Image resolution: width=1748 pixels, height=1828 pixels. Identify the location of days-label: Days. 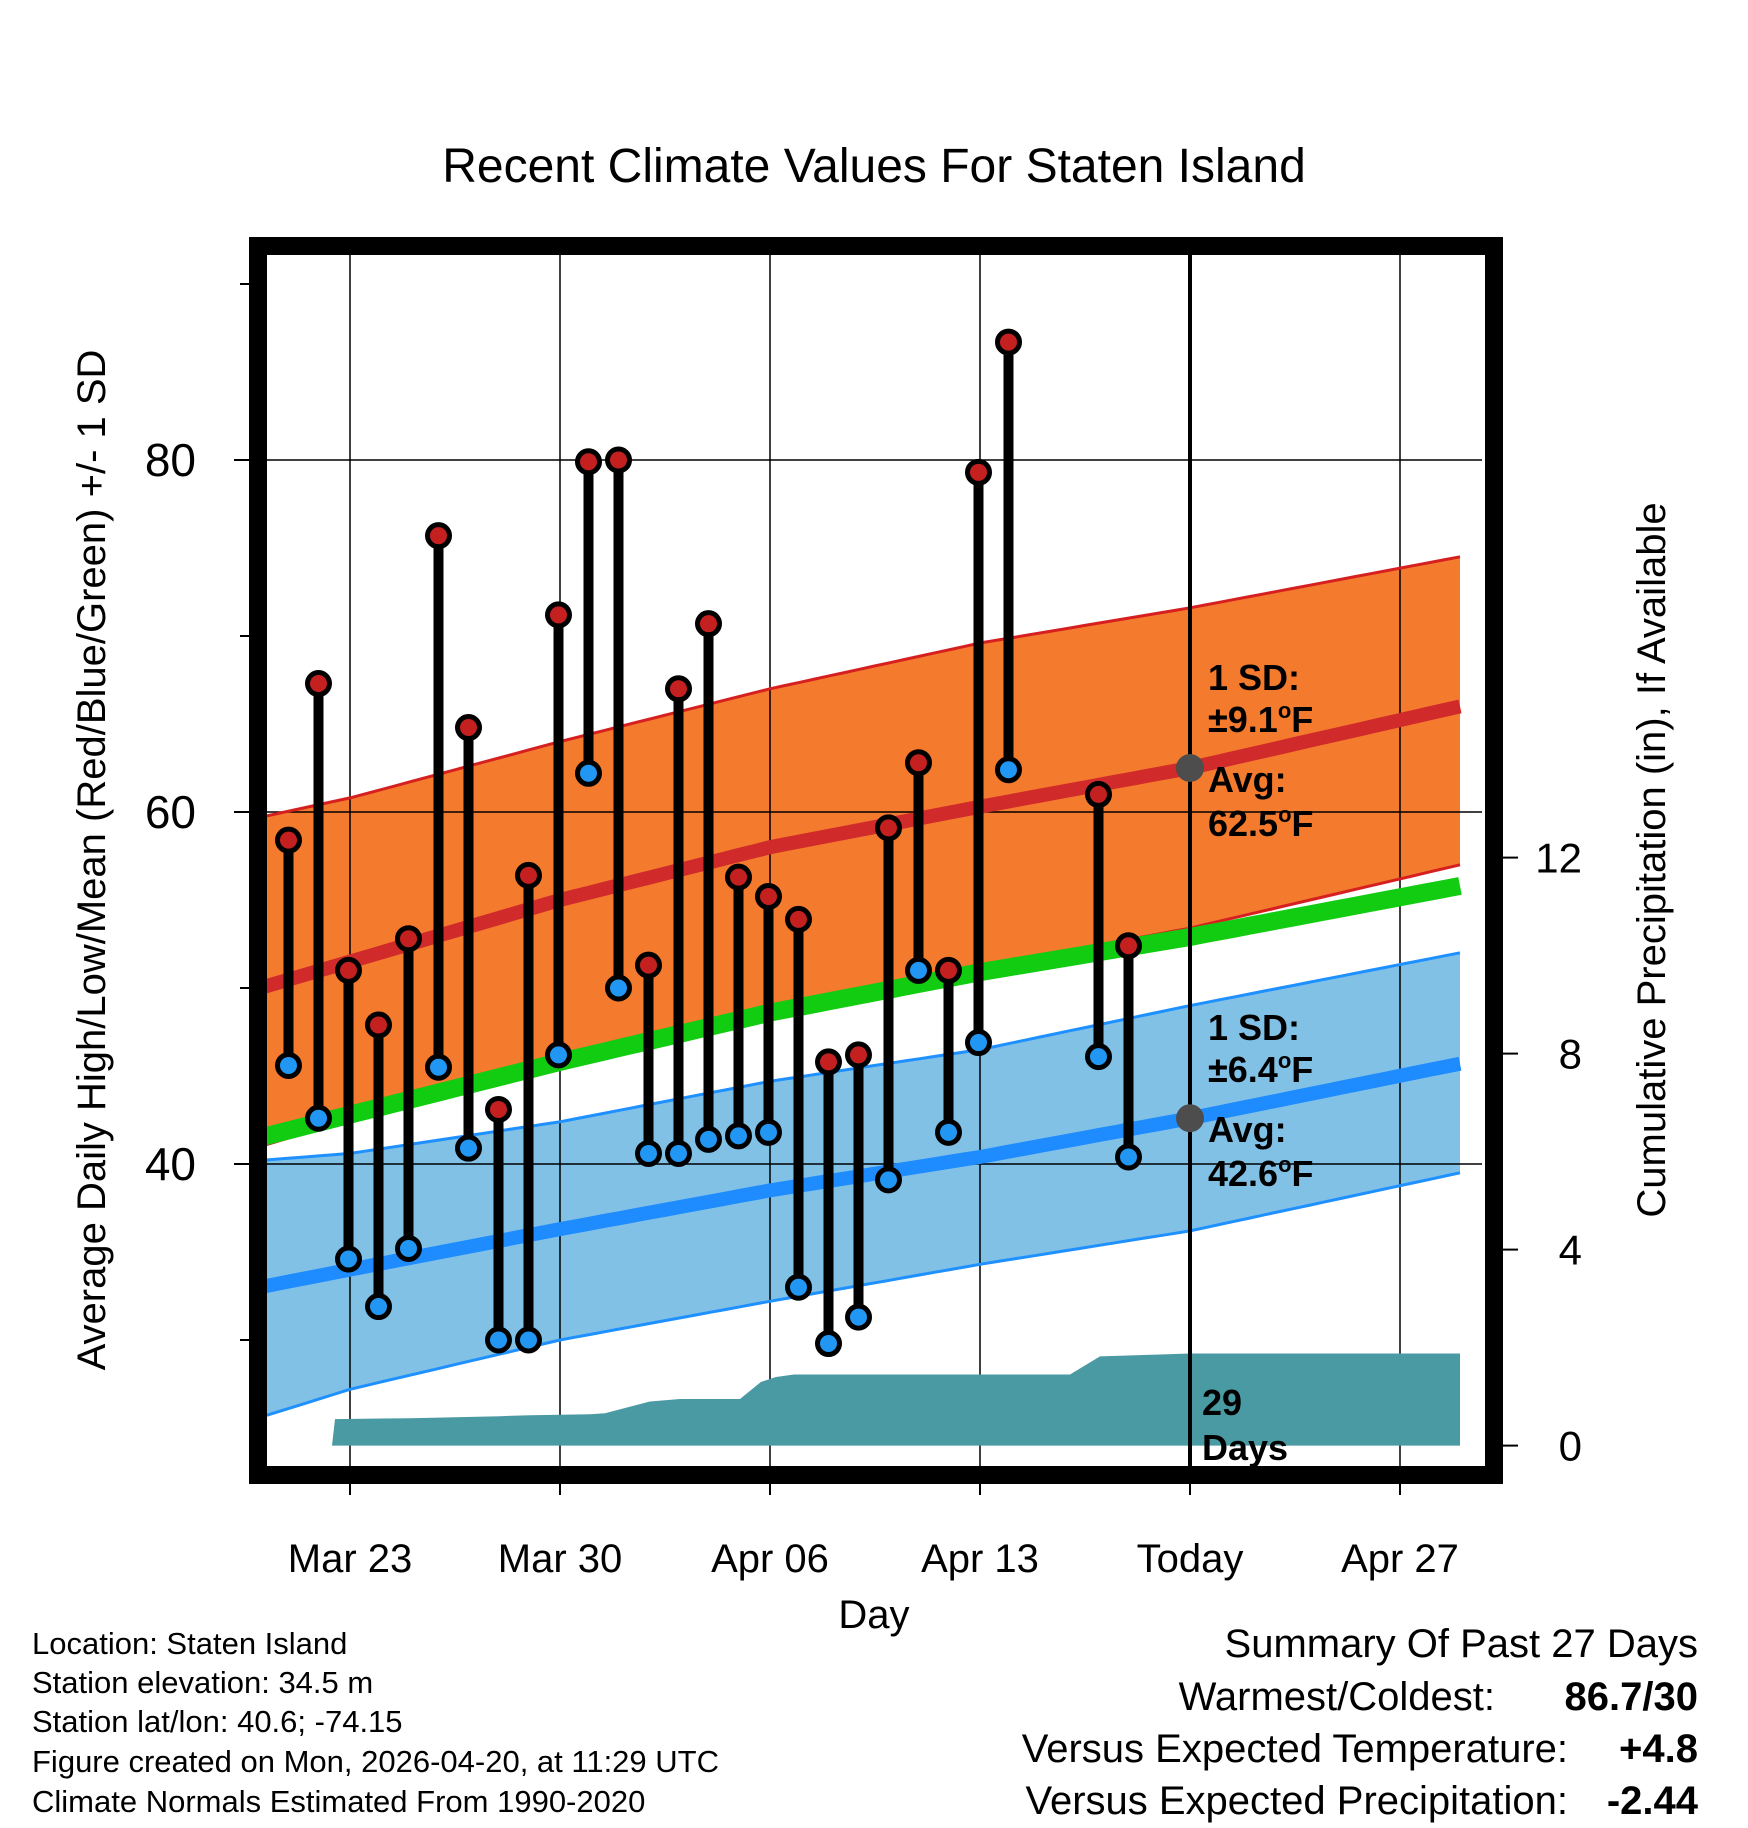
(1245, 1447).